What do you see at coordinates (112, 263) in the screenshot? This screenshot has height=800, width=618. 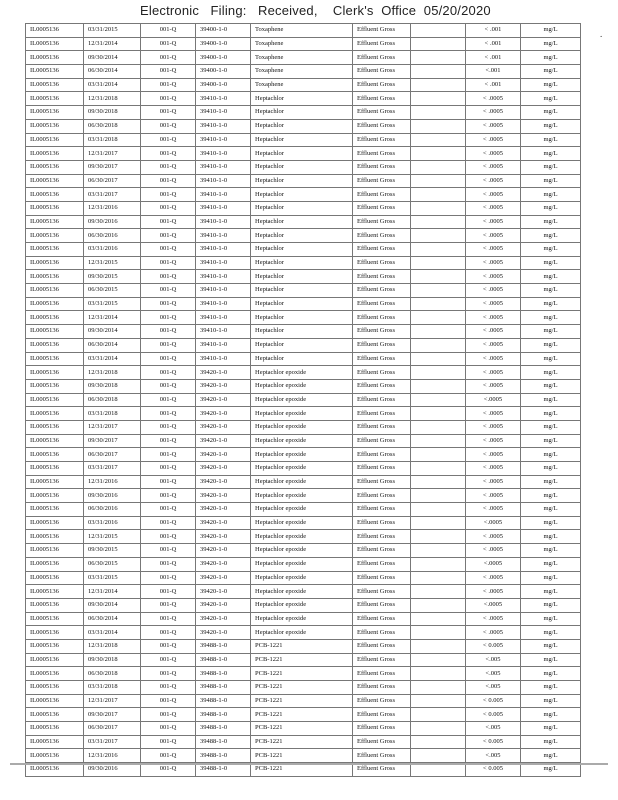 I see `period-end-date-cell: 12/31/2015` at bounding box center [112, 263].